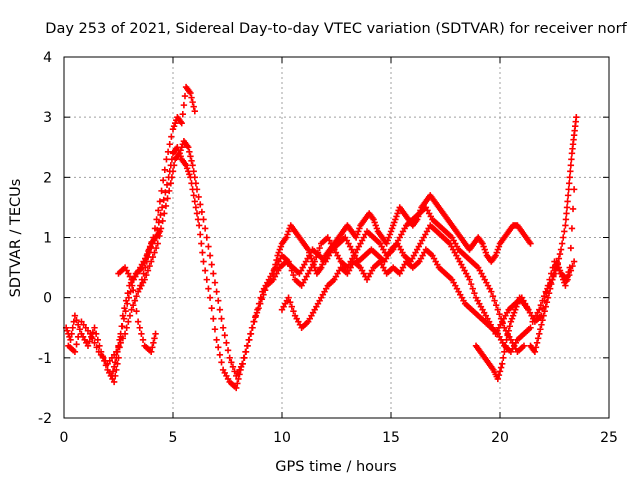 Image resolution: width=640 pixels, height=480 pixels. I want to click on y-tick-label: -1, so click(45, 359).